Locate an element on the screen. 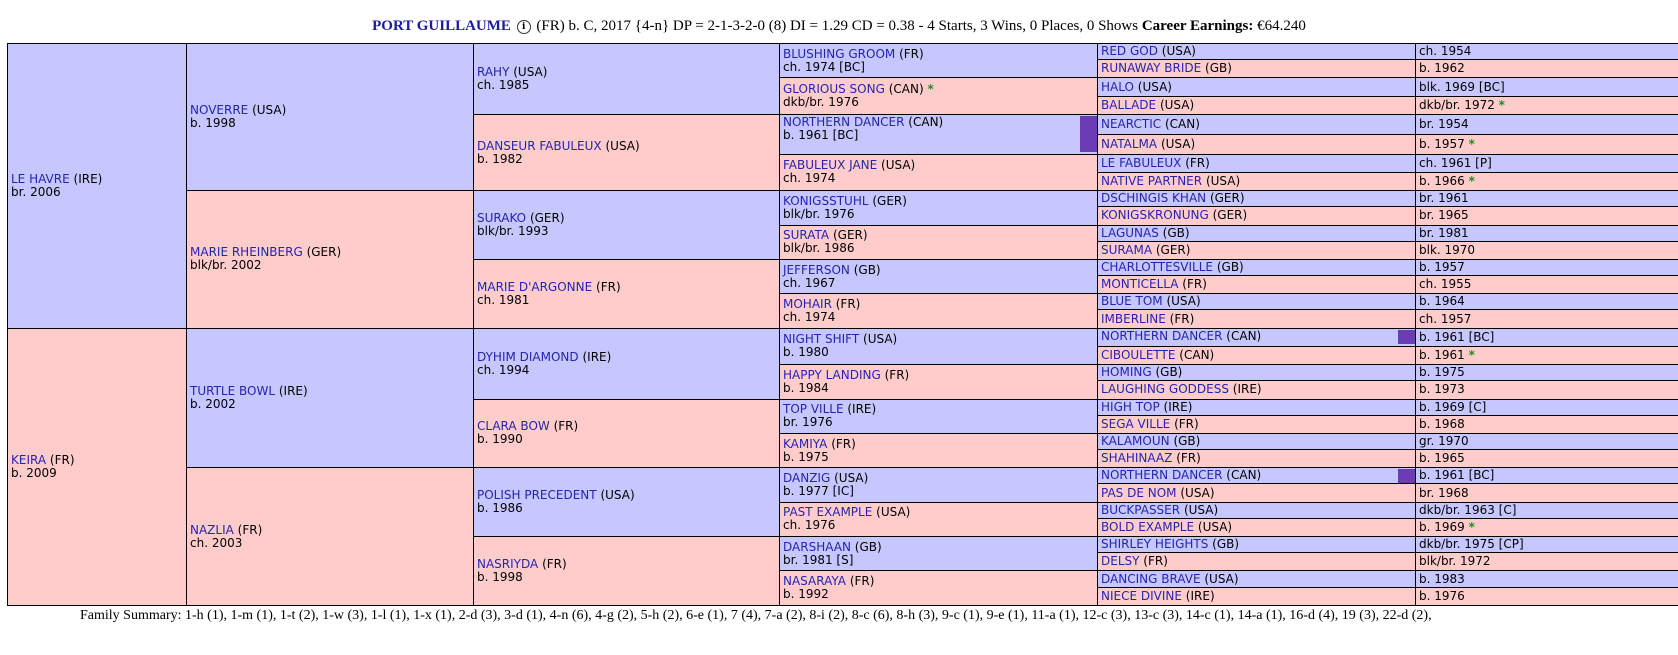  gen5-ancestor-cell-name: CIBOULETTE (CAN) is located at coordinates (1157, 355).